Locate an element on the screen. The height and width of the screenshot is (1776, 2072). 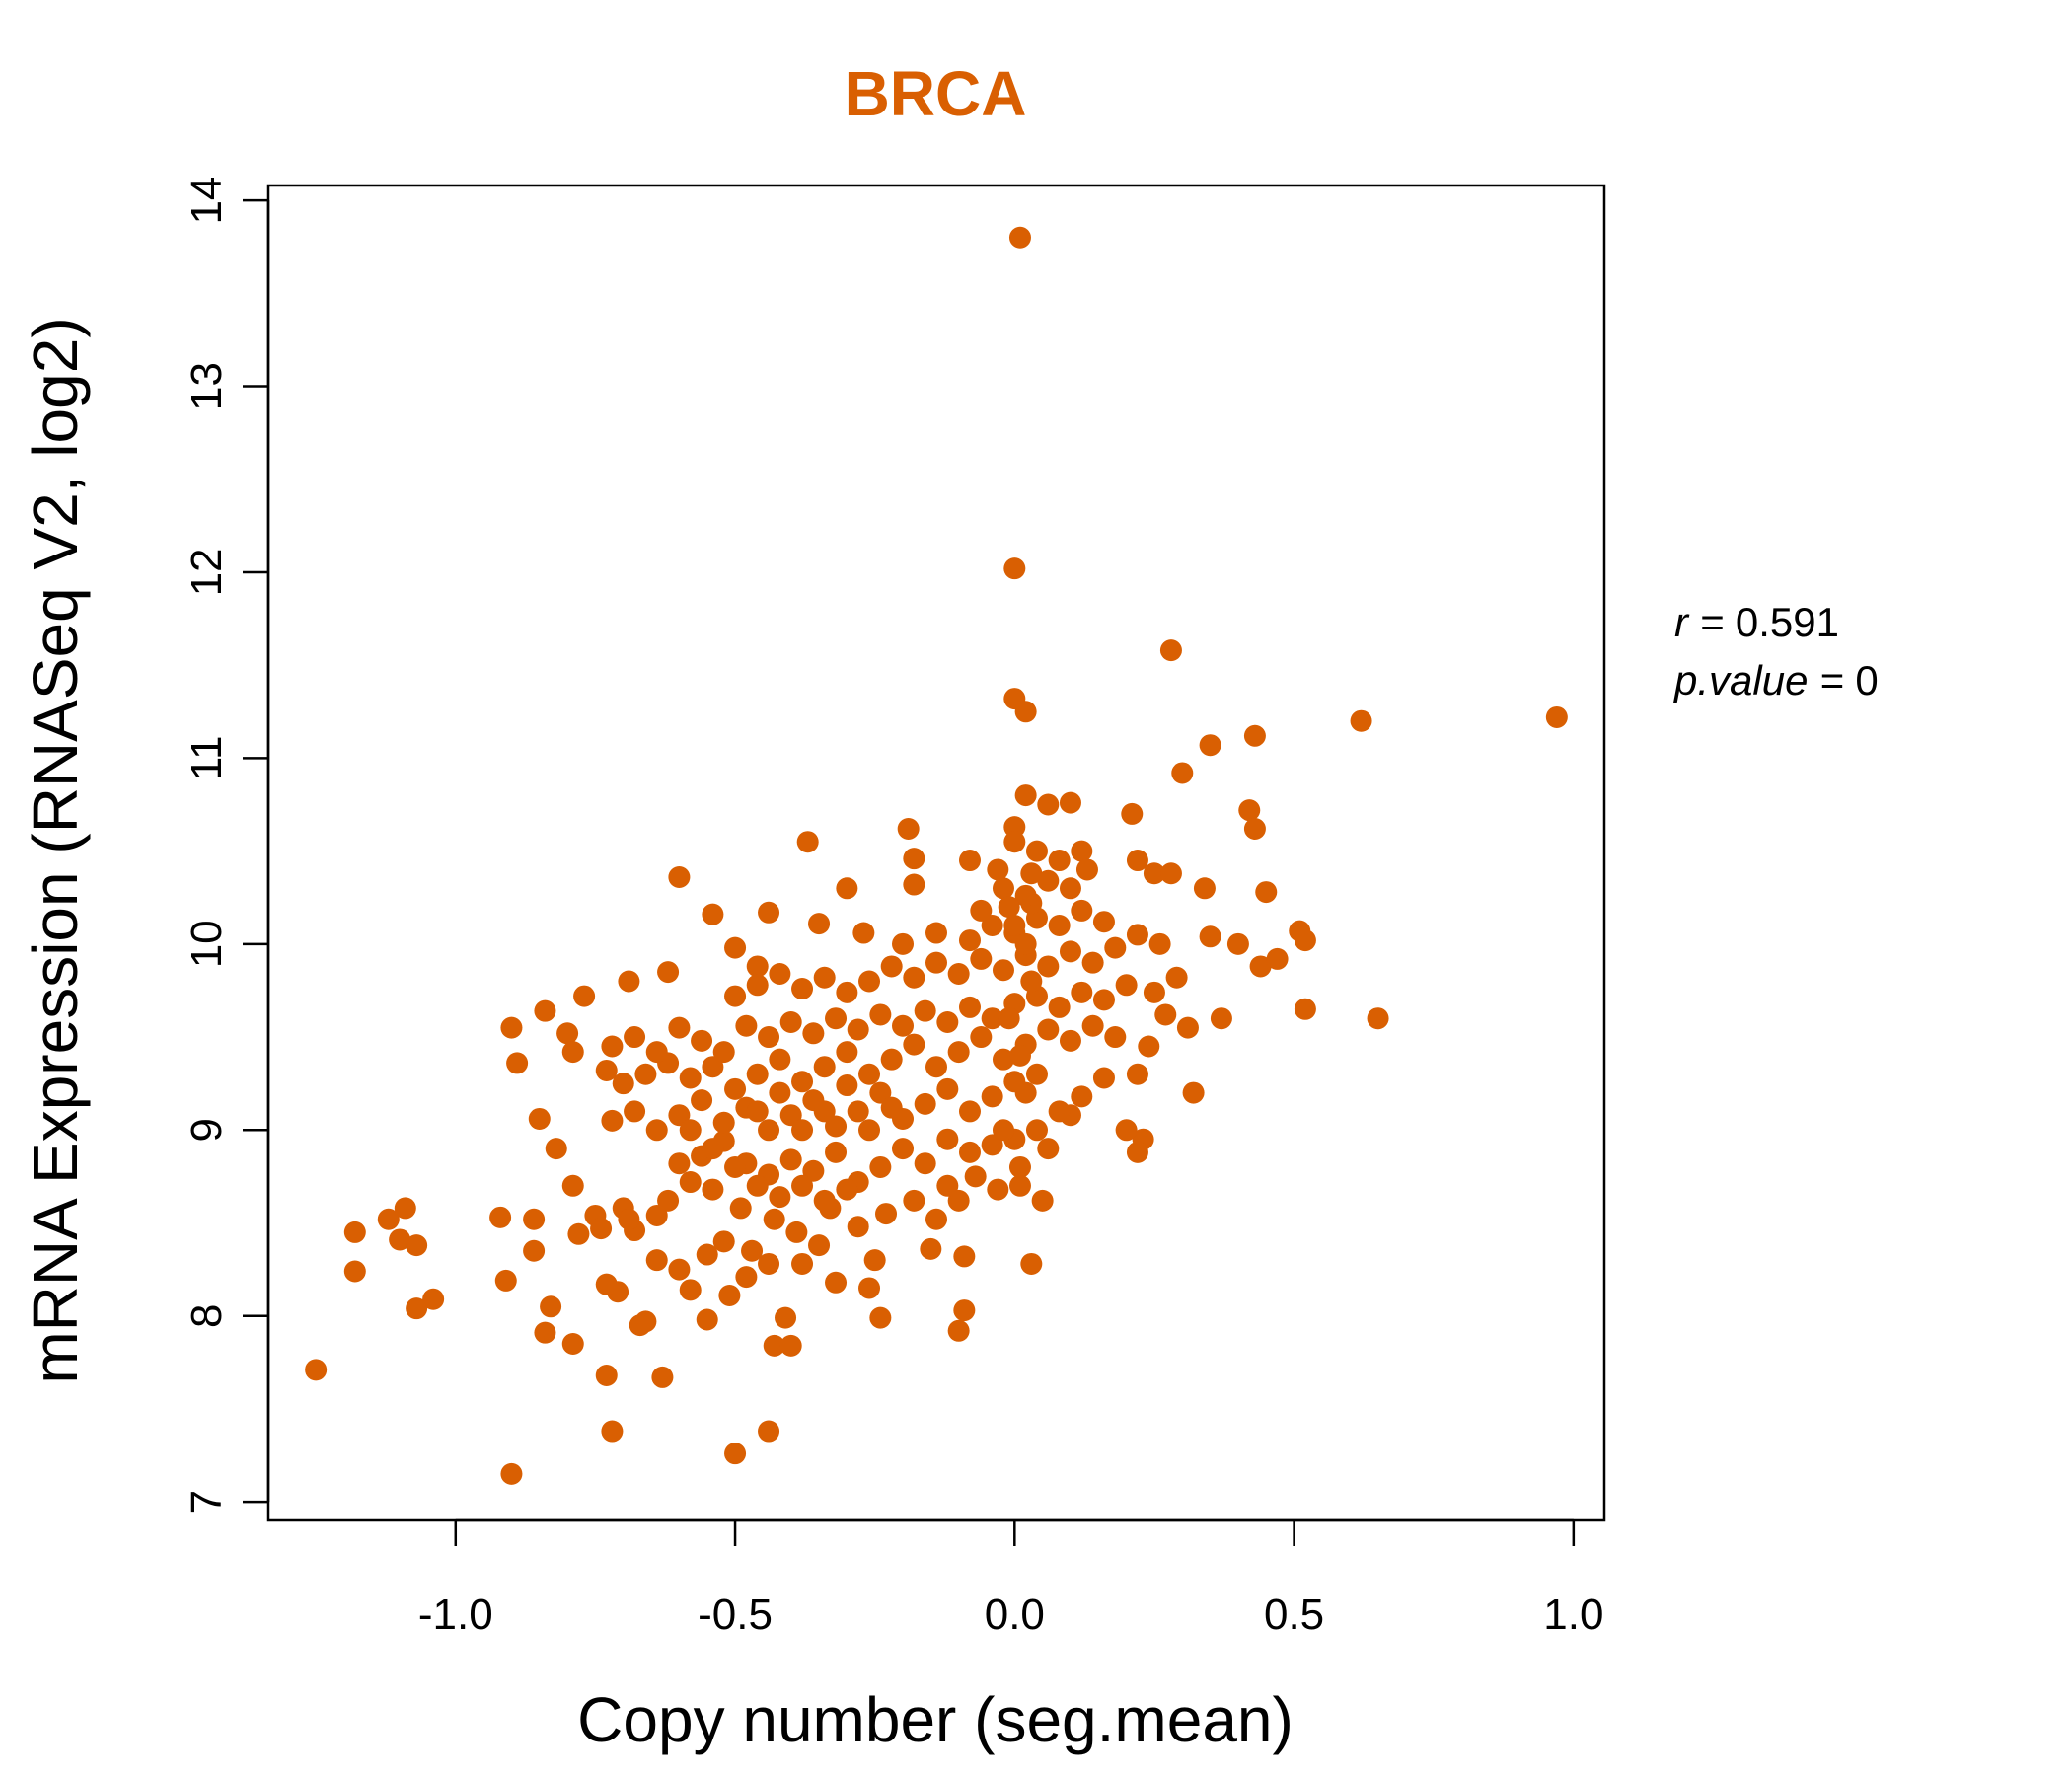
y-tick-label: 9 is located at coordinates (207, 1130).